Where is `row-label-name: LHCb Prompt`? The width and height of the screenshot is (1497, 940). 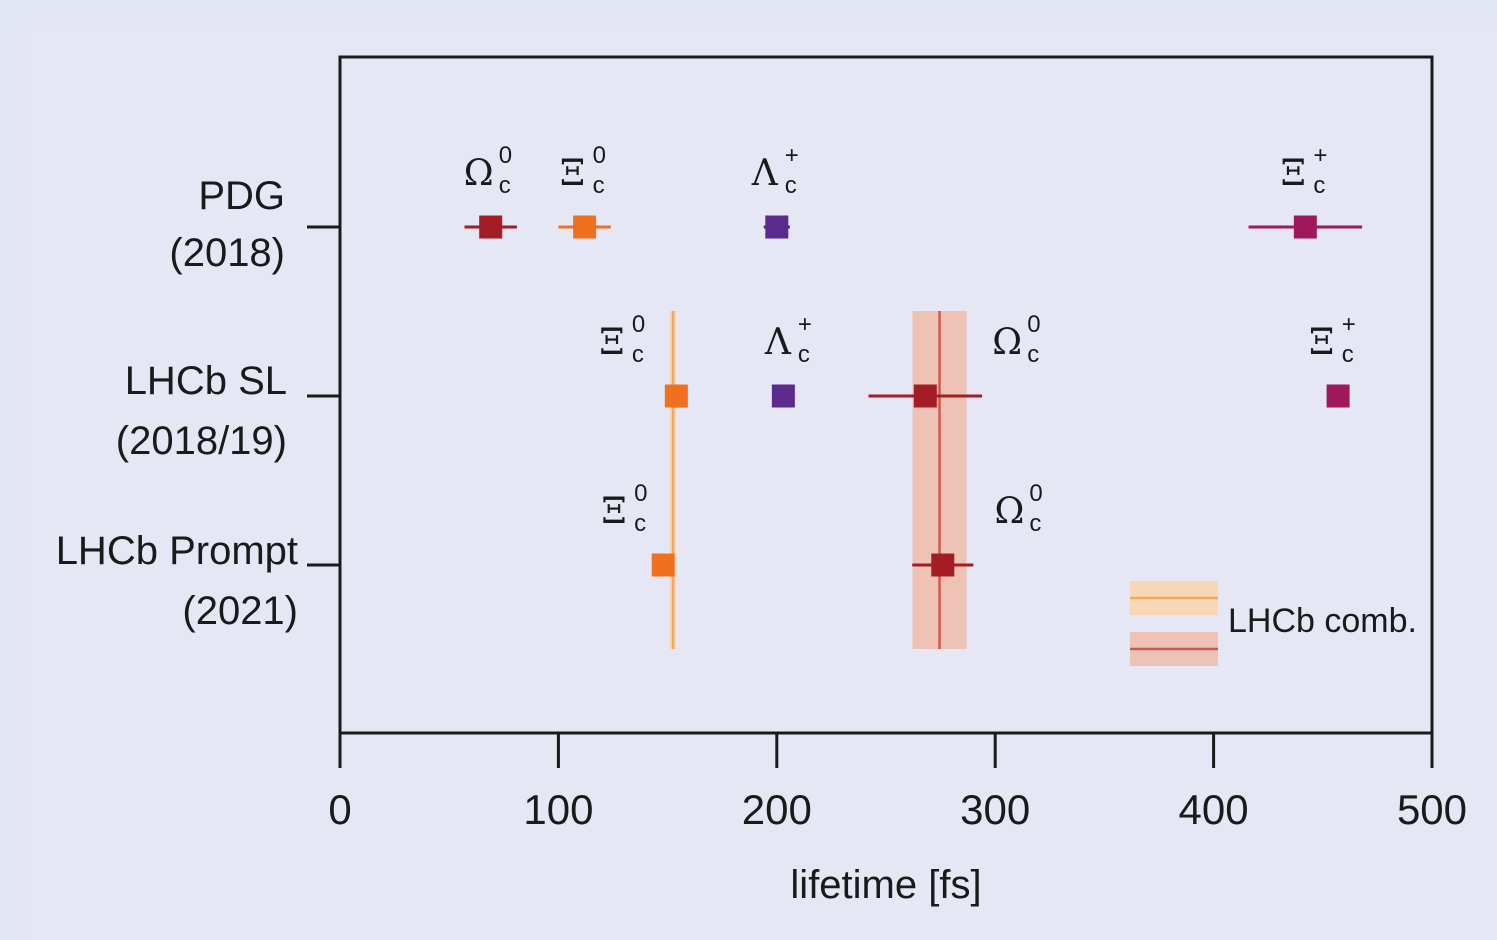 row-label-name: LHCb Prompt is located at coordinates (177, 551).